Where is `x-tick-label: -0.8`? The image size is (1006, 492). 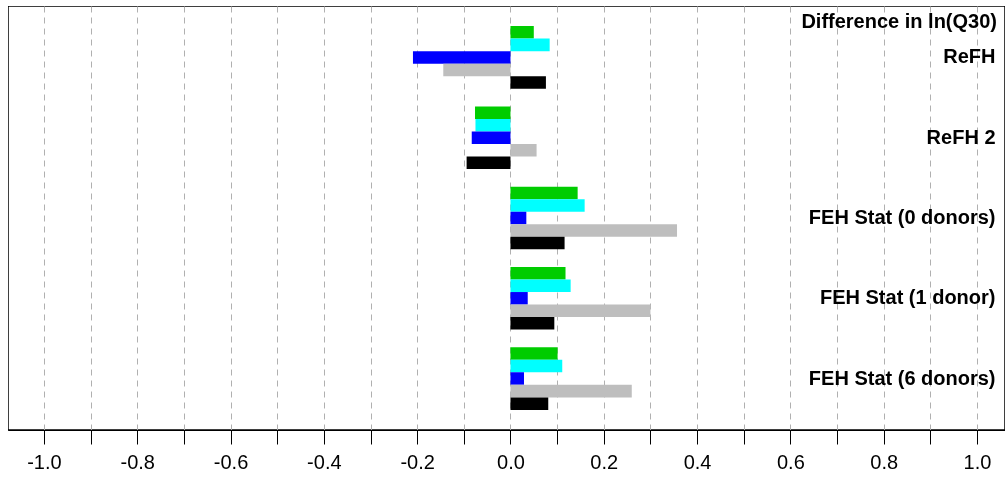
x-tick-label: -0.8 is located at coordinates (137, 461).